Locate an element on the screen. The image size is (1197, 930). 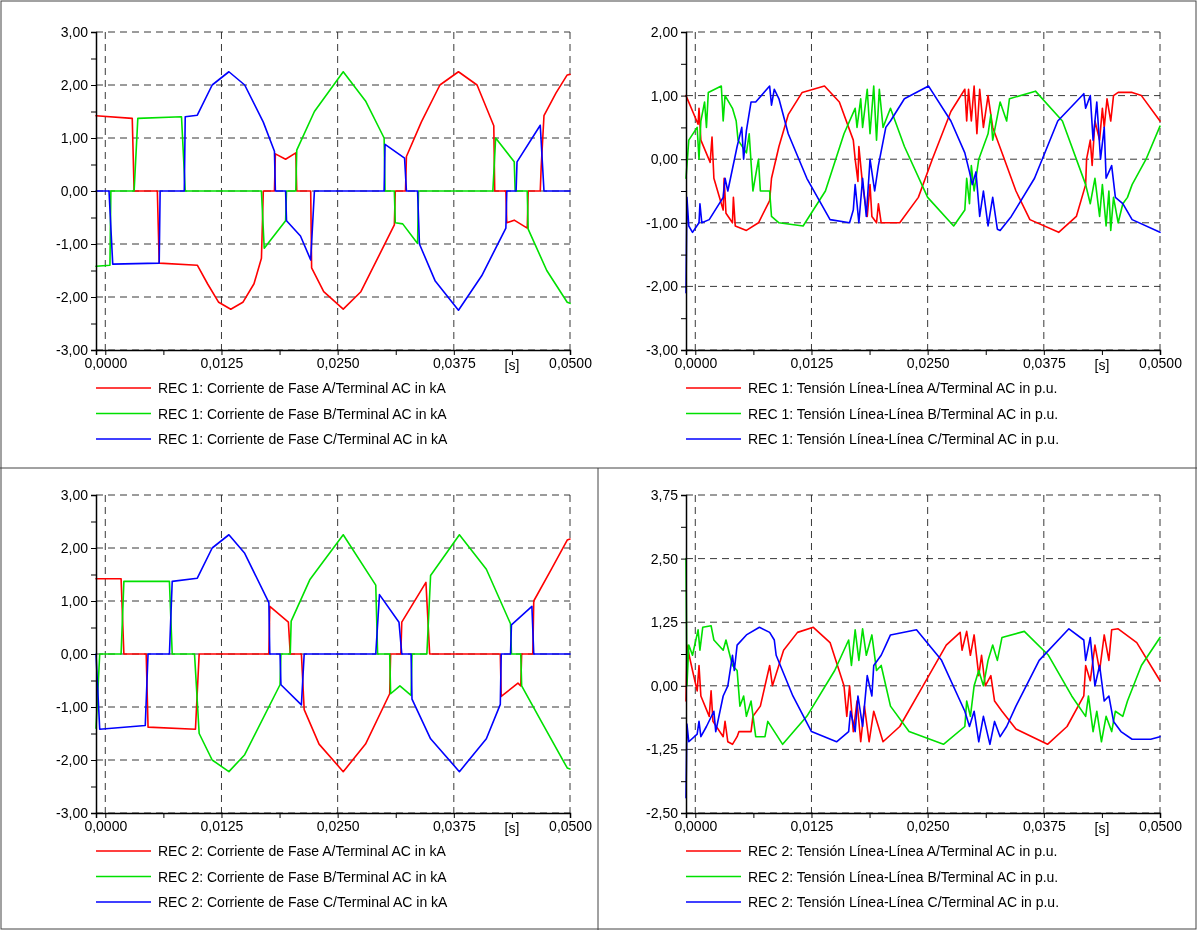
y-tick-label: 1,25 is located at coordinates (664, 622).